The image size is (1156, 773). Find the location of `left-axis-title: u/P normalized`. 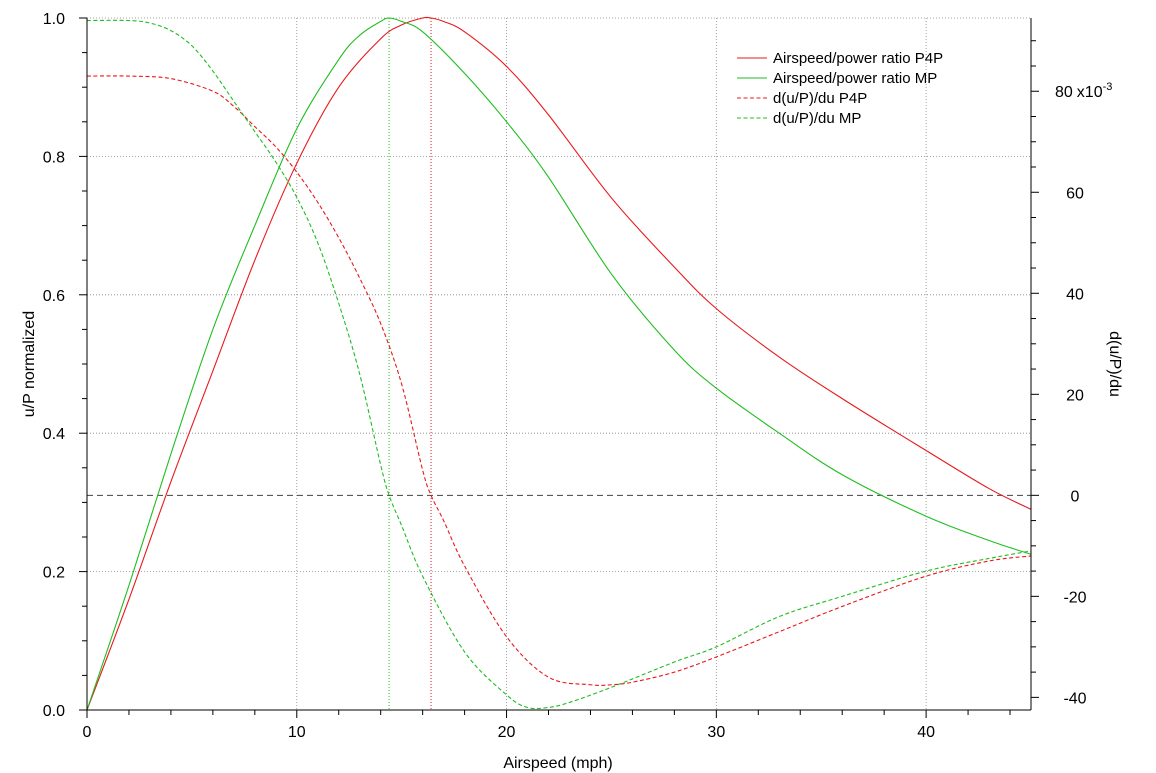

left-axis-title: u/P normalized is located at coordinates (29, 364).